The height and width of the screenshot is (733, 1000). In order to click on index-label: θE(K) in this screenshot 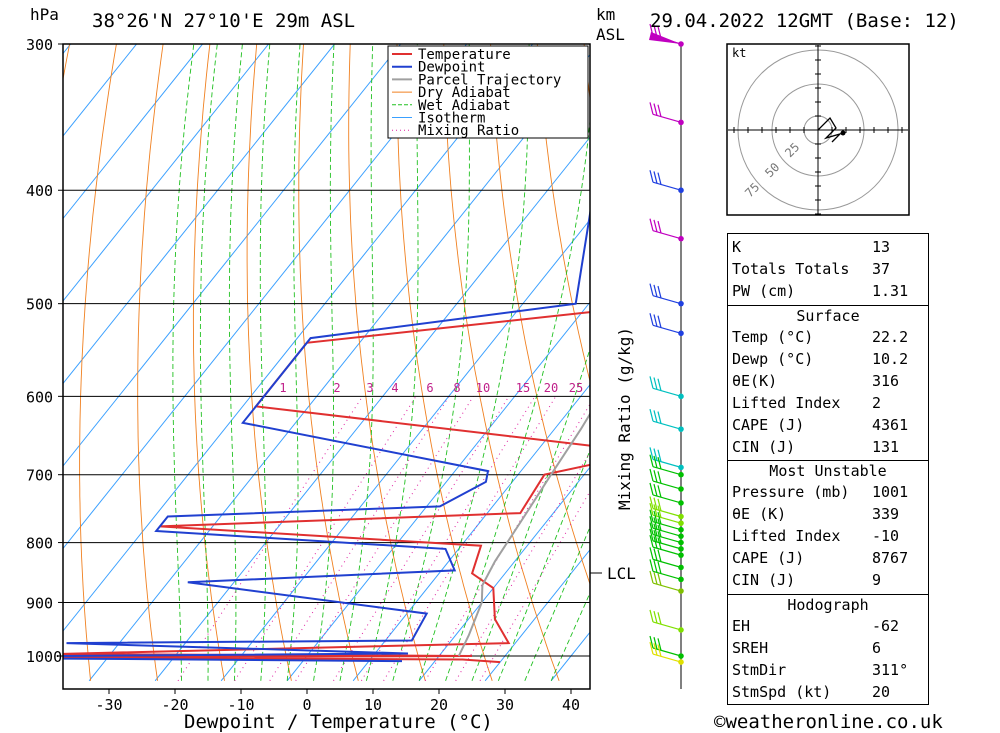, I will do `click(755, 381)`.